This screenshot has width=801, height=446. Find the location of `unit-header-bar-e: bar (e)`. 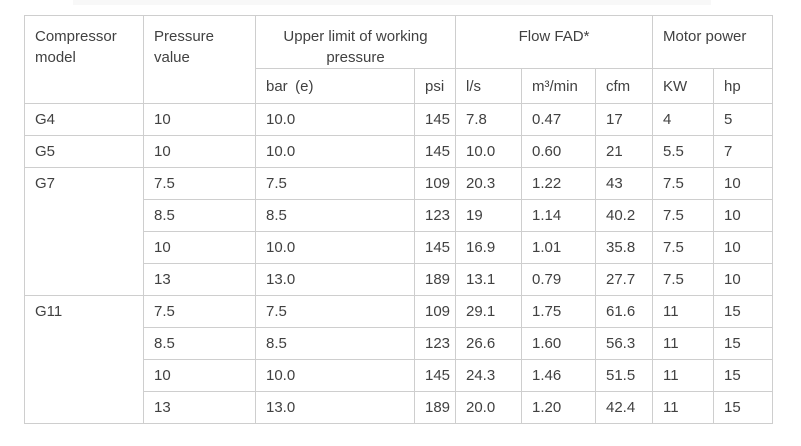

unit-header-bar-e: bar (e) is located at coordinates (335, 86).